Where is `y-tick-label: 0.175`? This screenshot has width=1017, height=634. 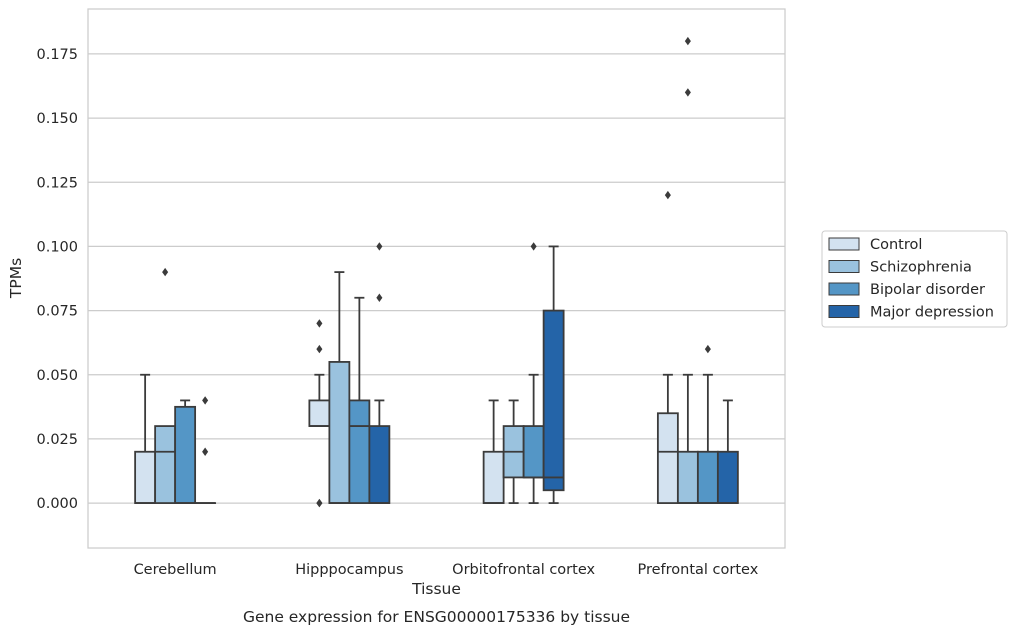
y-tick-label: 0.175 is located at coordinates (57, 55).